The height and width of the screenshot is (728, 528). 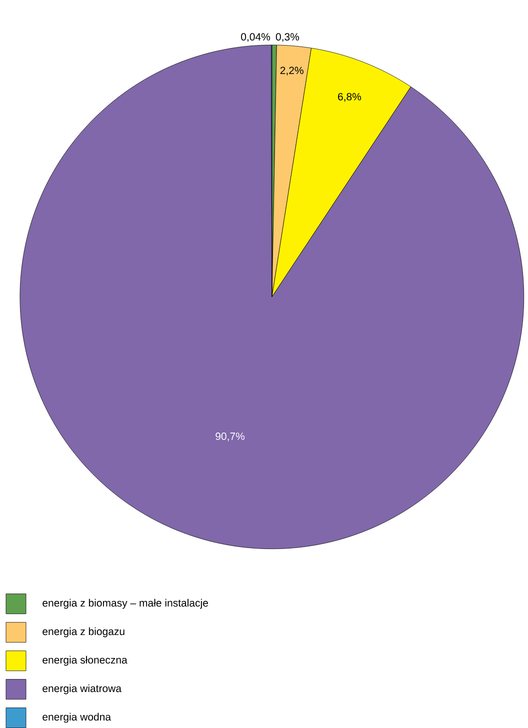 I want to click on legend-label: energia słoneczna, so click(x=85, y=661).